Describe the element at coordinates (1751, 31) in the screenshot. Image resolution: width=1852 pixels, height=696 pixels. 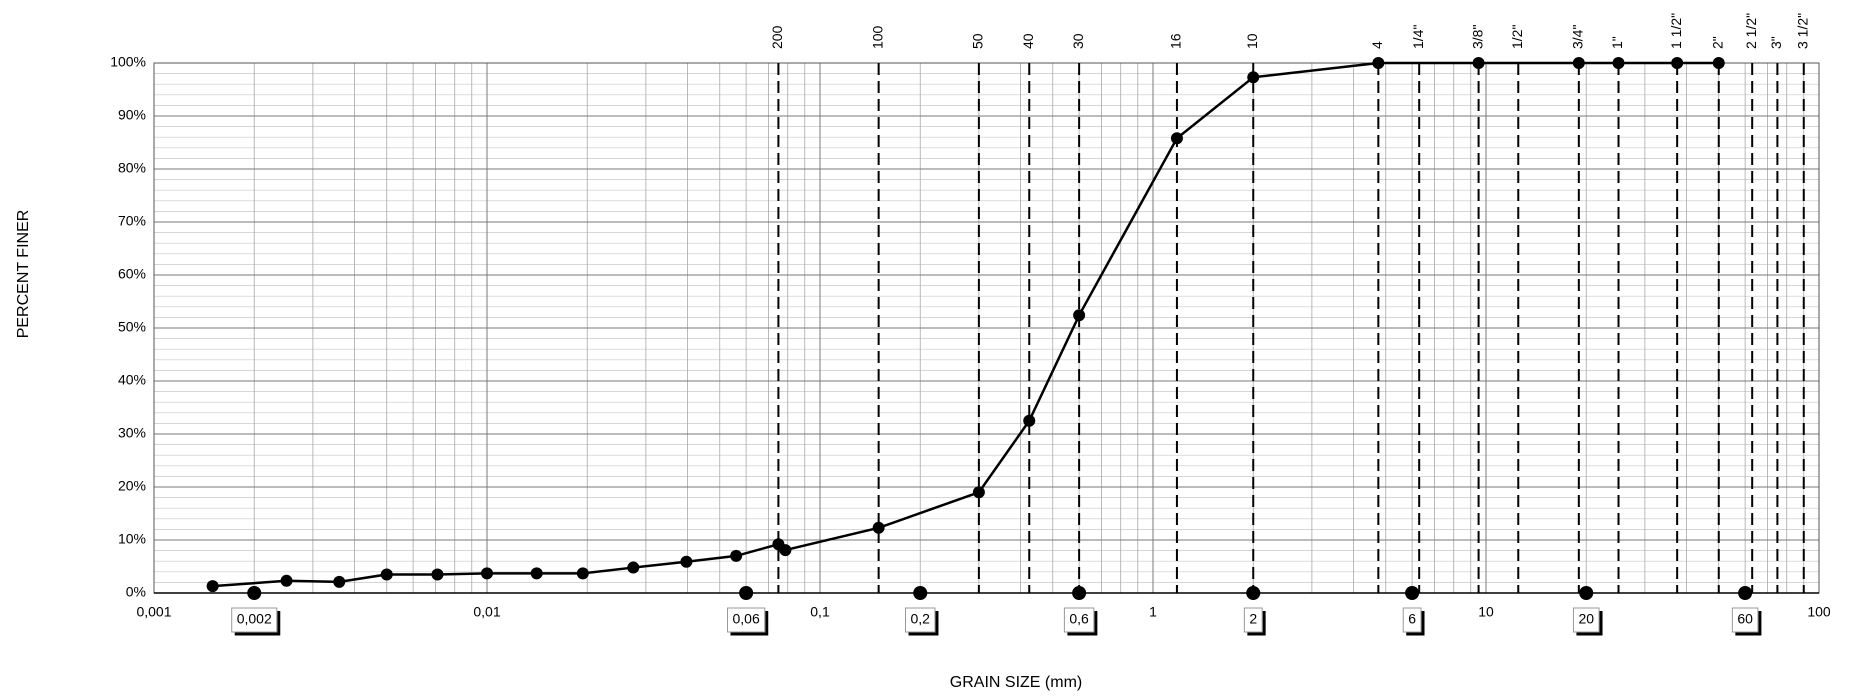
I see `sieve-label: 2 1/2"` at that location.